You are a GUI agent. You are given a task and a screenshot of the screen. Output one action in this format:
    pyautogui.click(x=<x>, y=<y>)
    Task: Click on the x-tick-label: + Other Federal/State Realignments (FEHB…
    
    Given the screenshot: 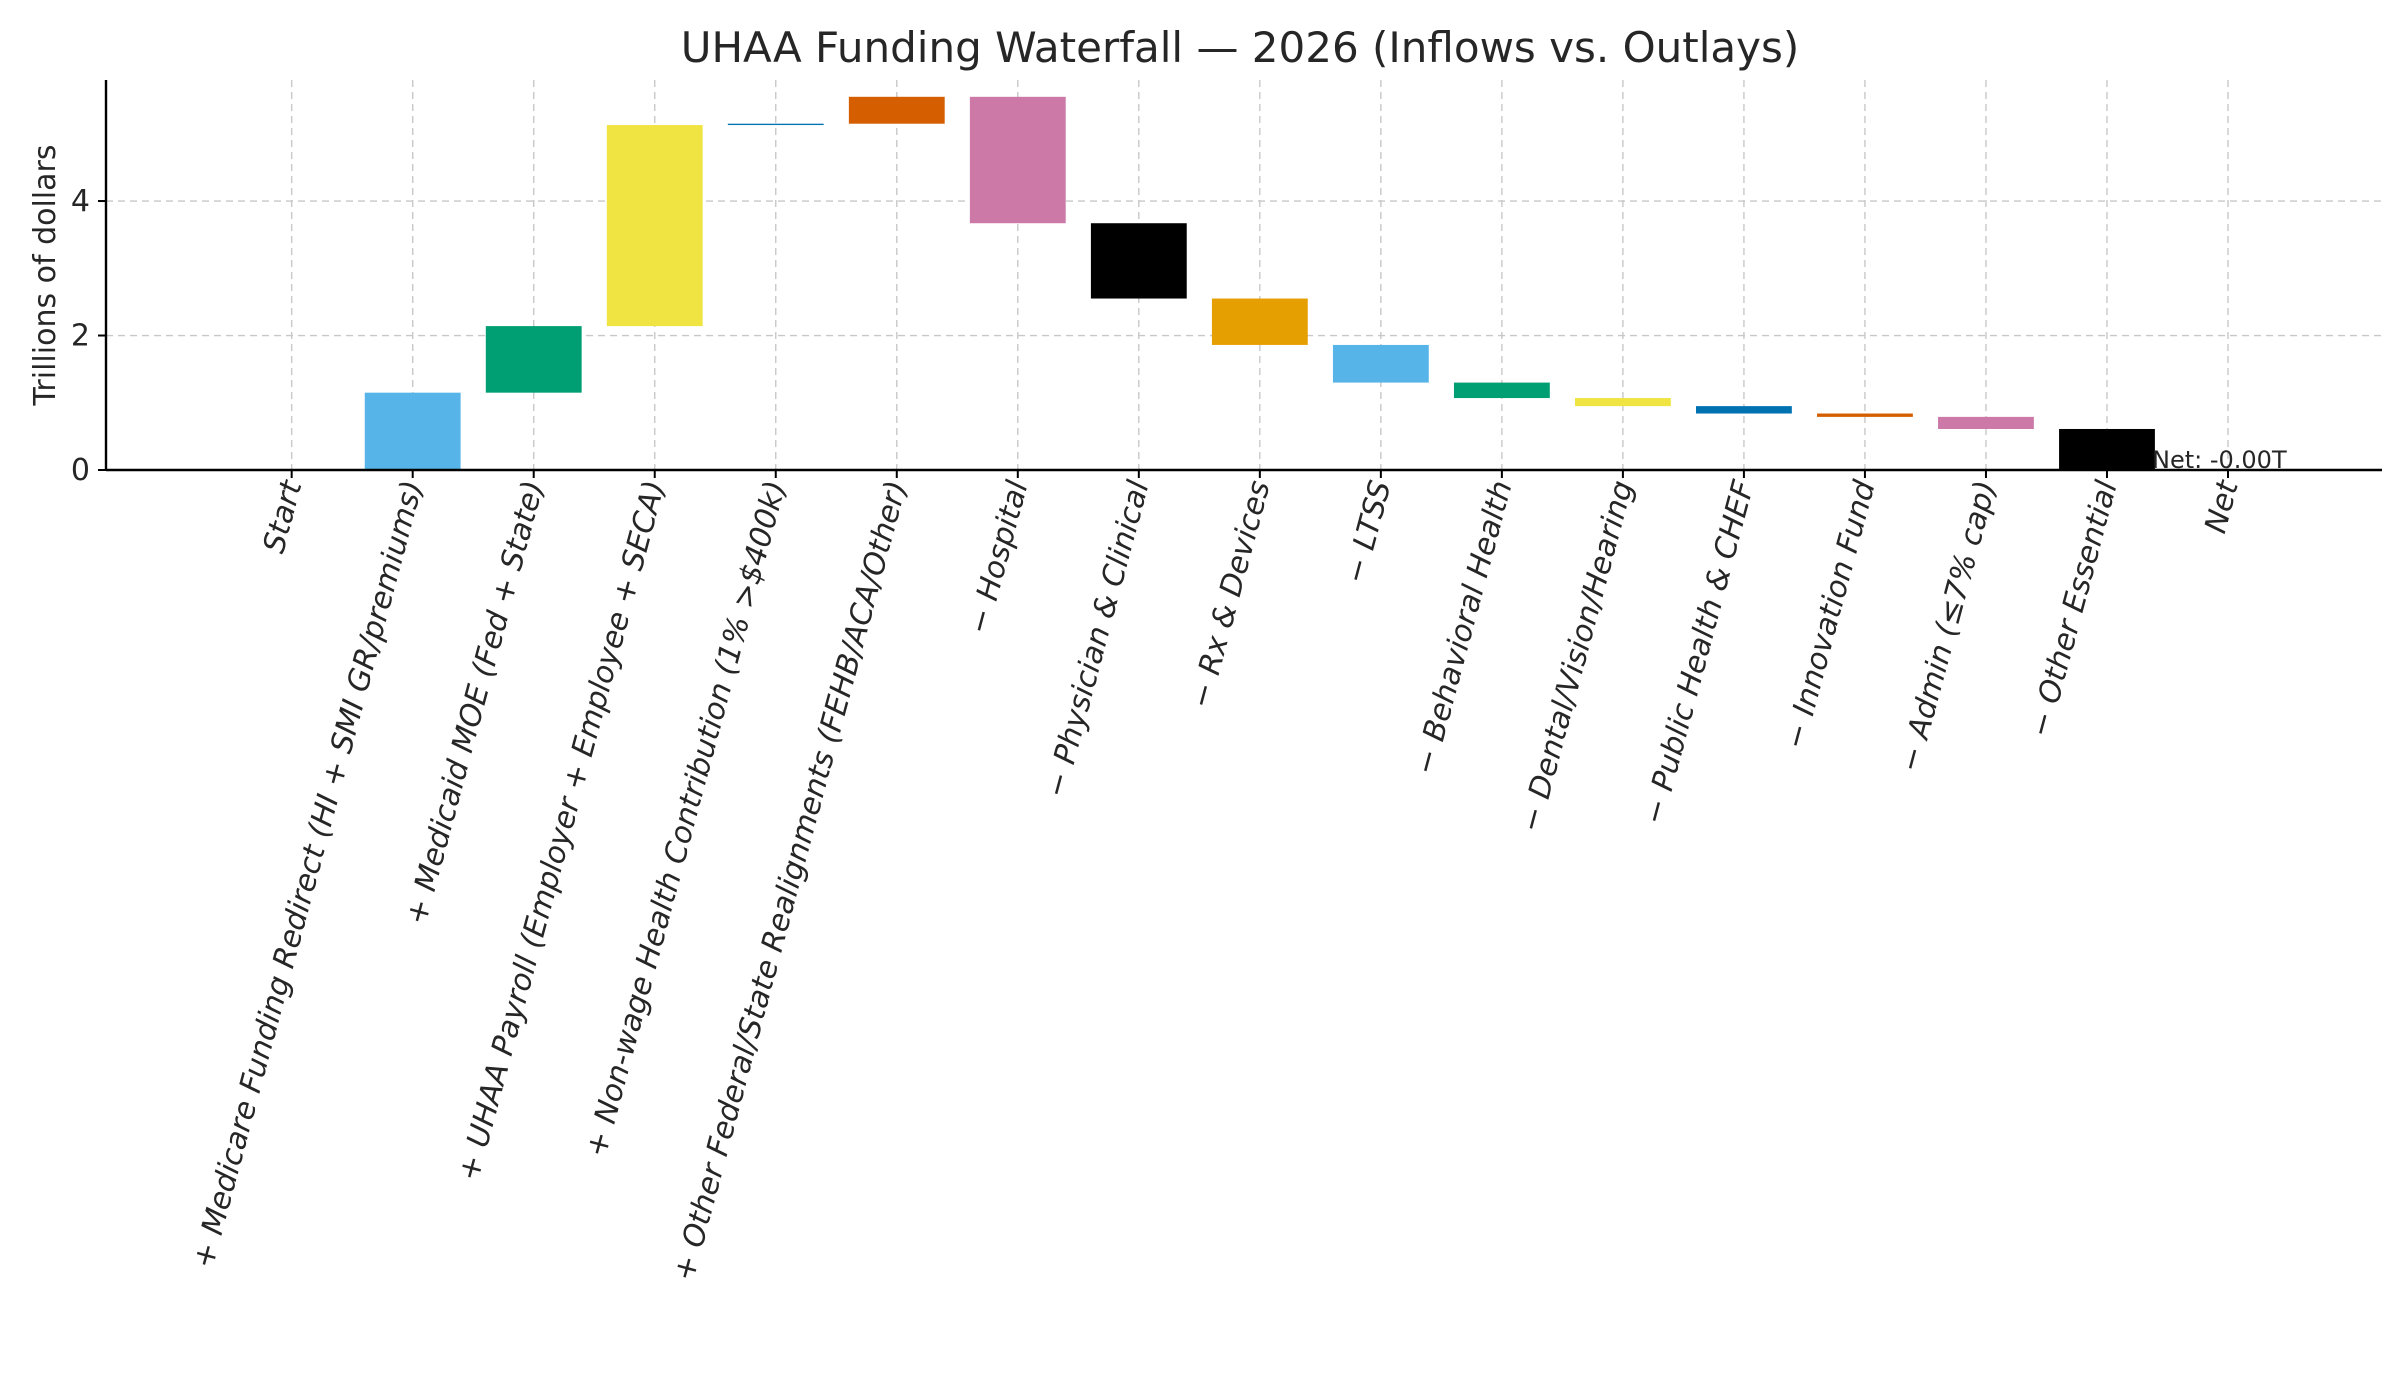 What is the action you would take?
    pyautogui.click(x=791, y=881)
    